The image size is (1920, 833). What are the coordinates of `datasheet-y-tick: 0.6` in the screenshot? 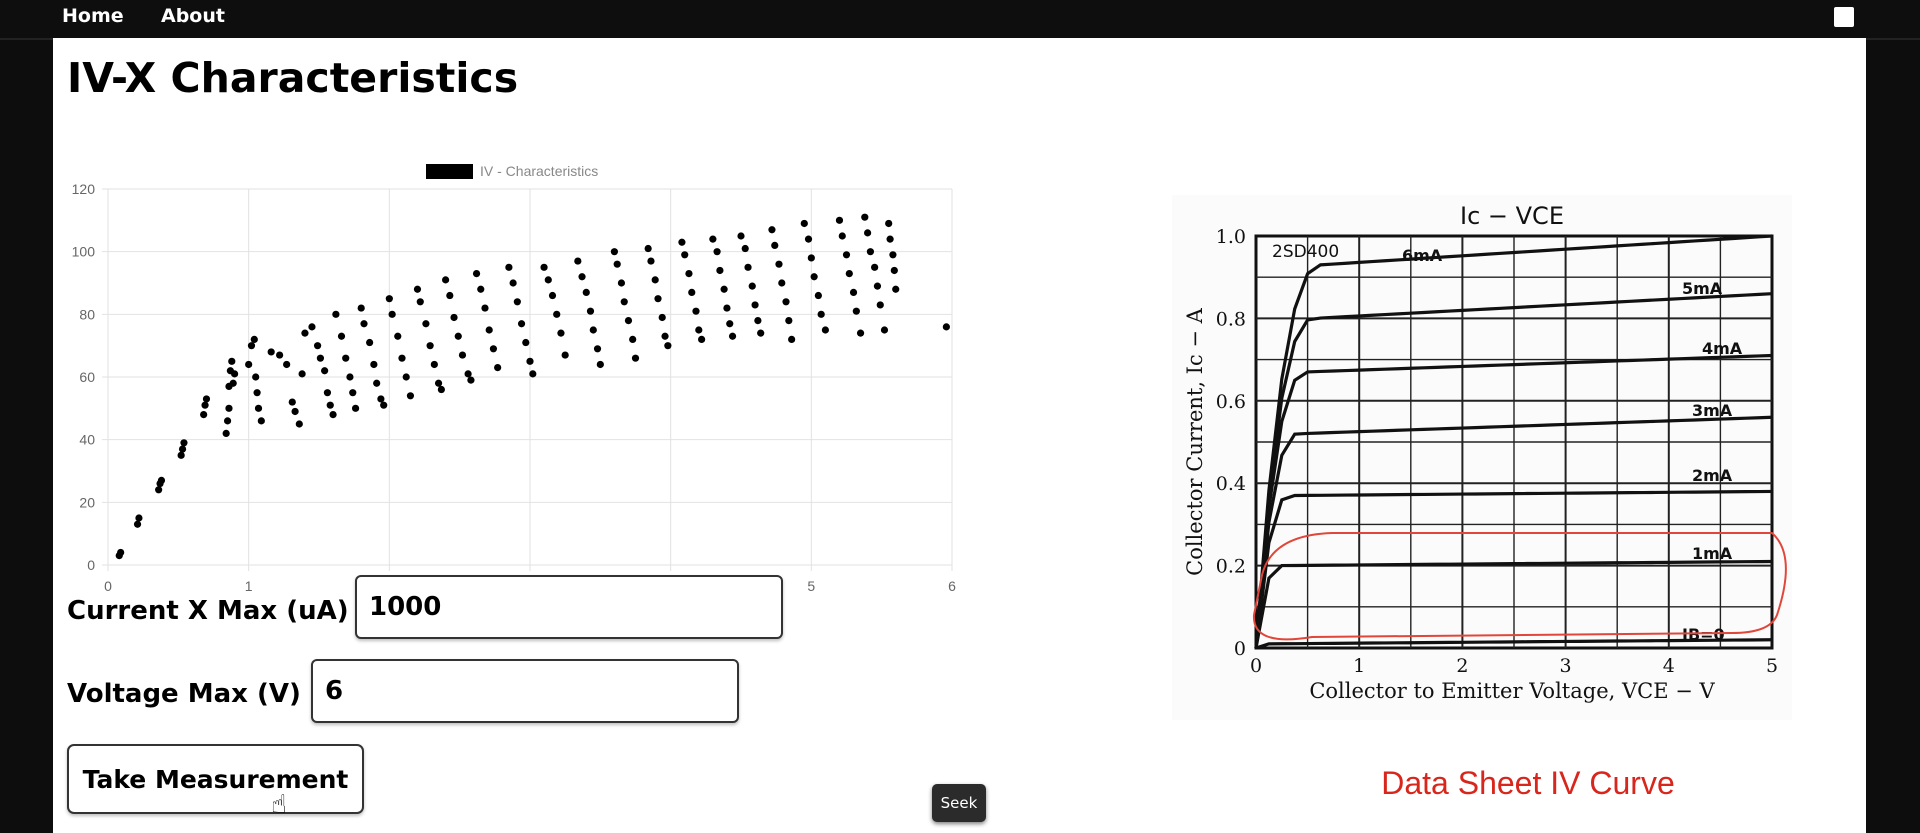 It's located at (1231, 402).